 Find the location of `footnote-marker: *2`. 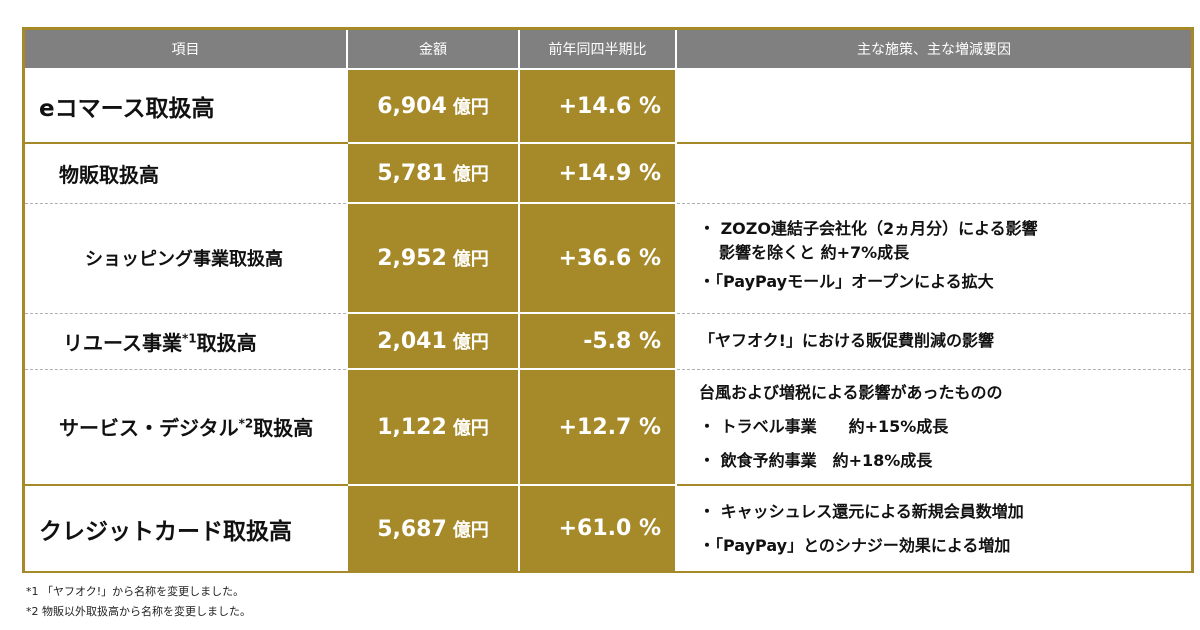

footnote-marker: *2 is located at coordinates (246, 423).